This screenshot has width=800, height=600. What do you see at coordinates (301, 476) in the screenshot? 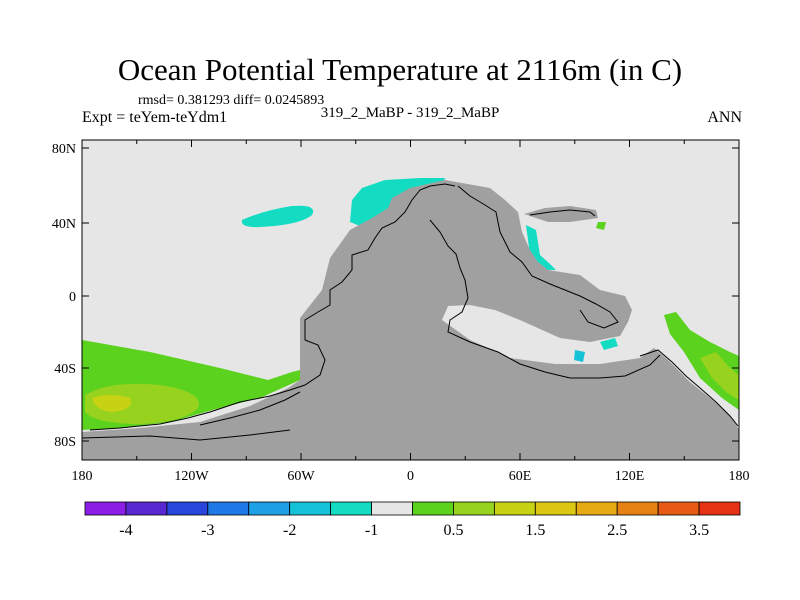
I see `lon-tick-label: 60W` at bounding box center [301, 476].